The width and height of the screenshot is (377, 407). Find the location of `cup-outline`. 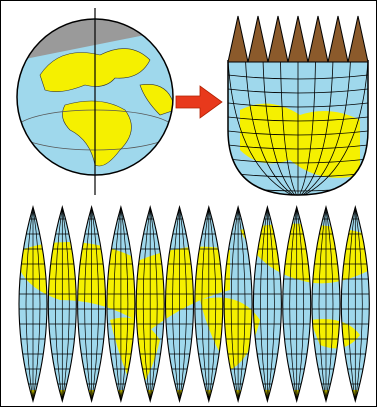

cup-outline is located at coordinates (298, 128).